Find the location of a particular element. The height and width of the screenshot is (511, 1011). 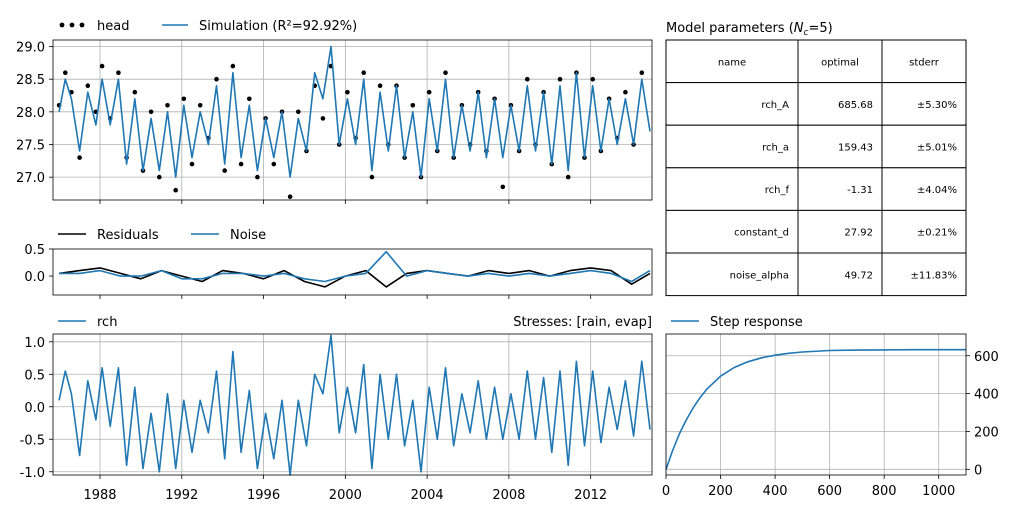

y-tick-label: 600 is located at coordinates (986, 357).